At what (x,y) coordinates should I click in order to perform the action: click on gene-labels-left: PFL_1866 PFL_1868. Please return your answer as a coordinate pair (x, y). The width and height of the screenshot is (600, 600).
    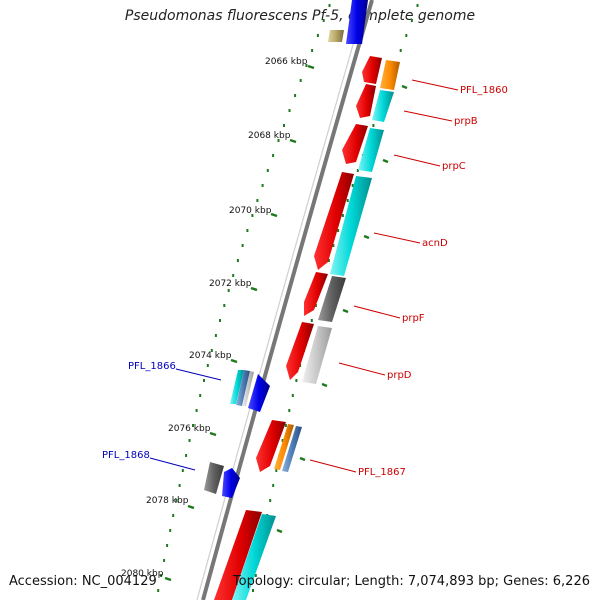
    Looking at the image, I should click on (139, 411).